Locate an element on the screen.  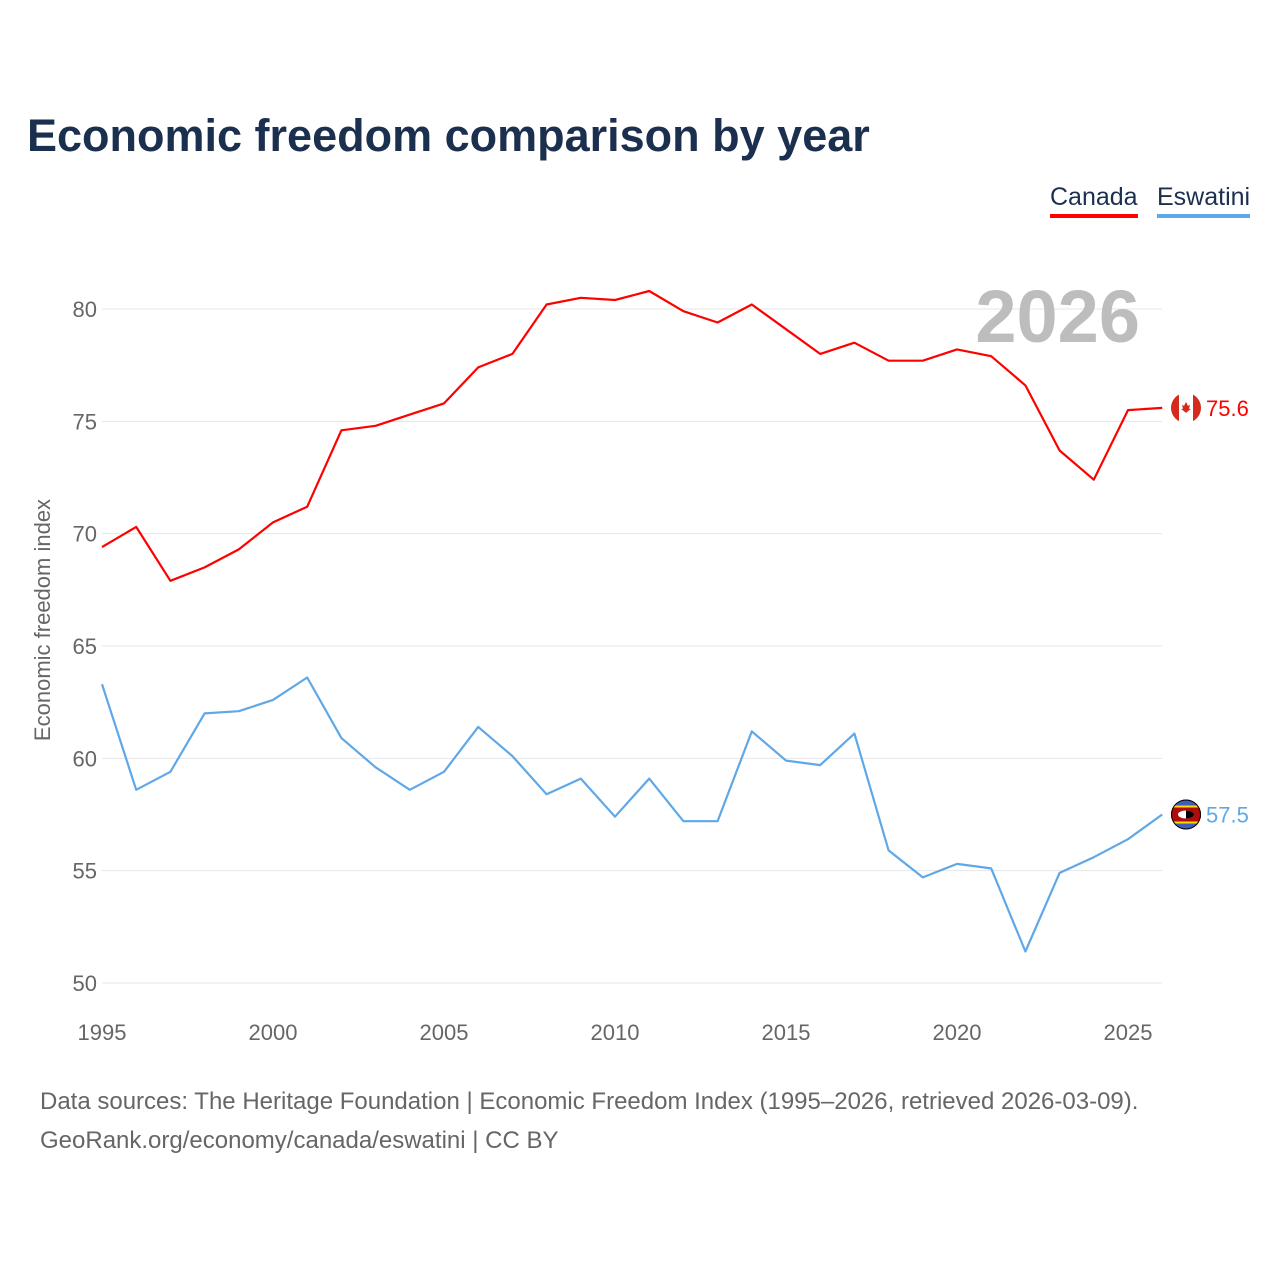
x-tick-label: 2015 is located at coordinates (786, 1032).